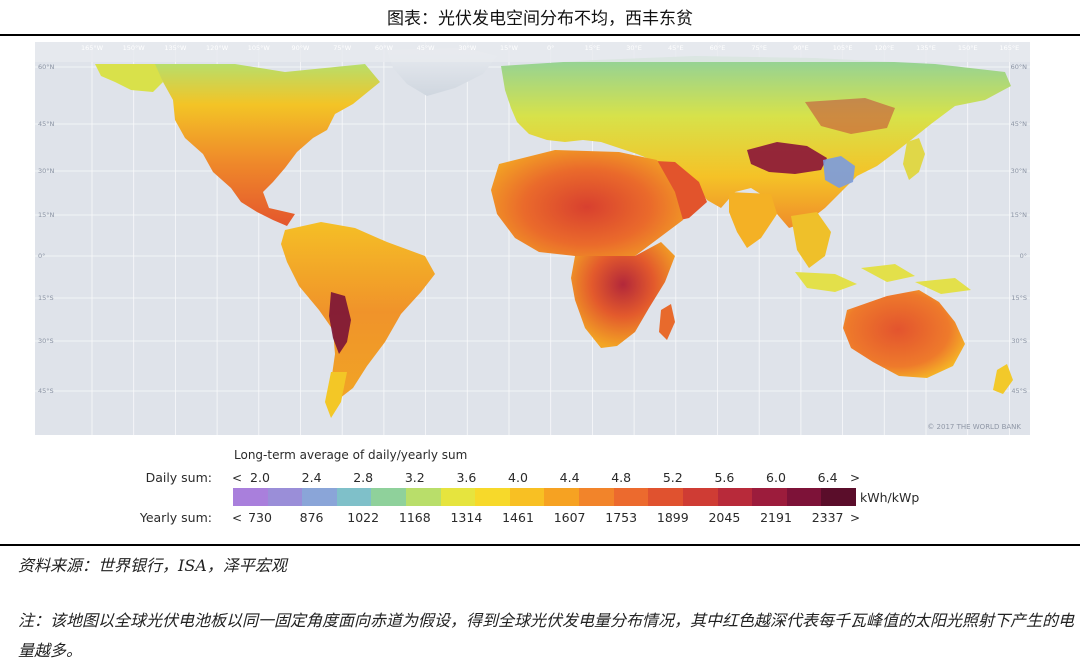  I want to click on yearly-tick-label: 1022, so click(363, 517).